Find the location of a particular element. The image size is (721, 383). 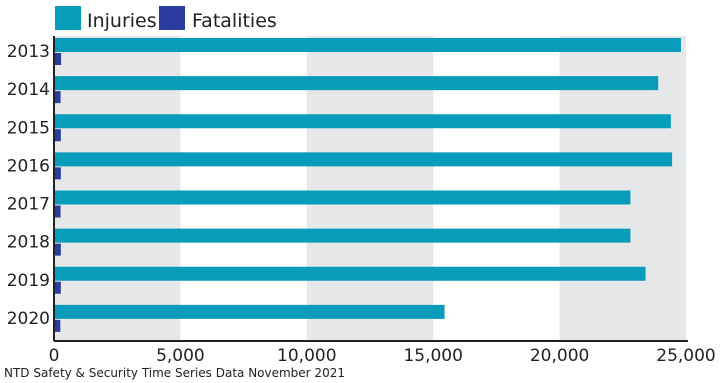

bar-fatalities-2014 is located at coordinates (57, 97).